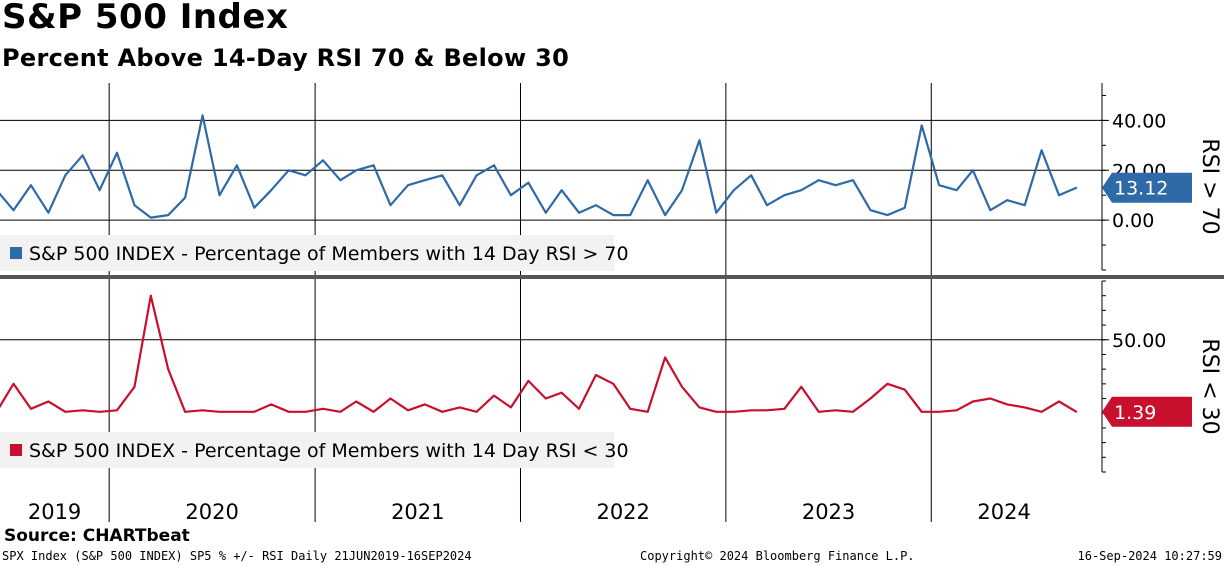  I want to click on upper-legend-swatch, so click(16, 253).